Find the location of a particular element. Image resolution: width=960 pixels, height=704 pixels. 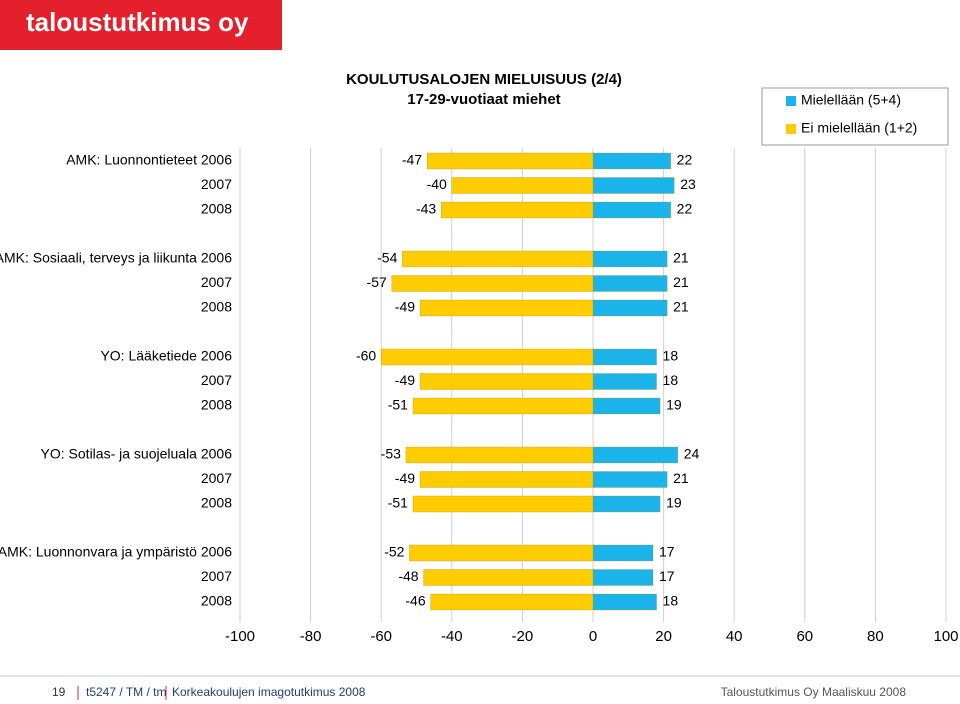

data-label: 24 is located at coordinates (692, 454).